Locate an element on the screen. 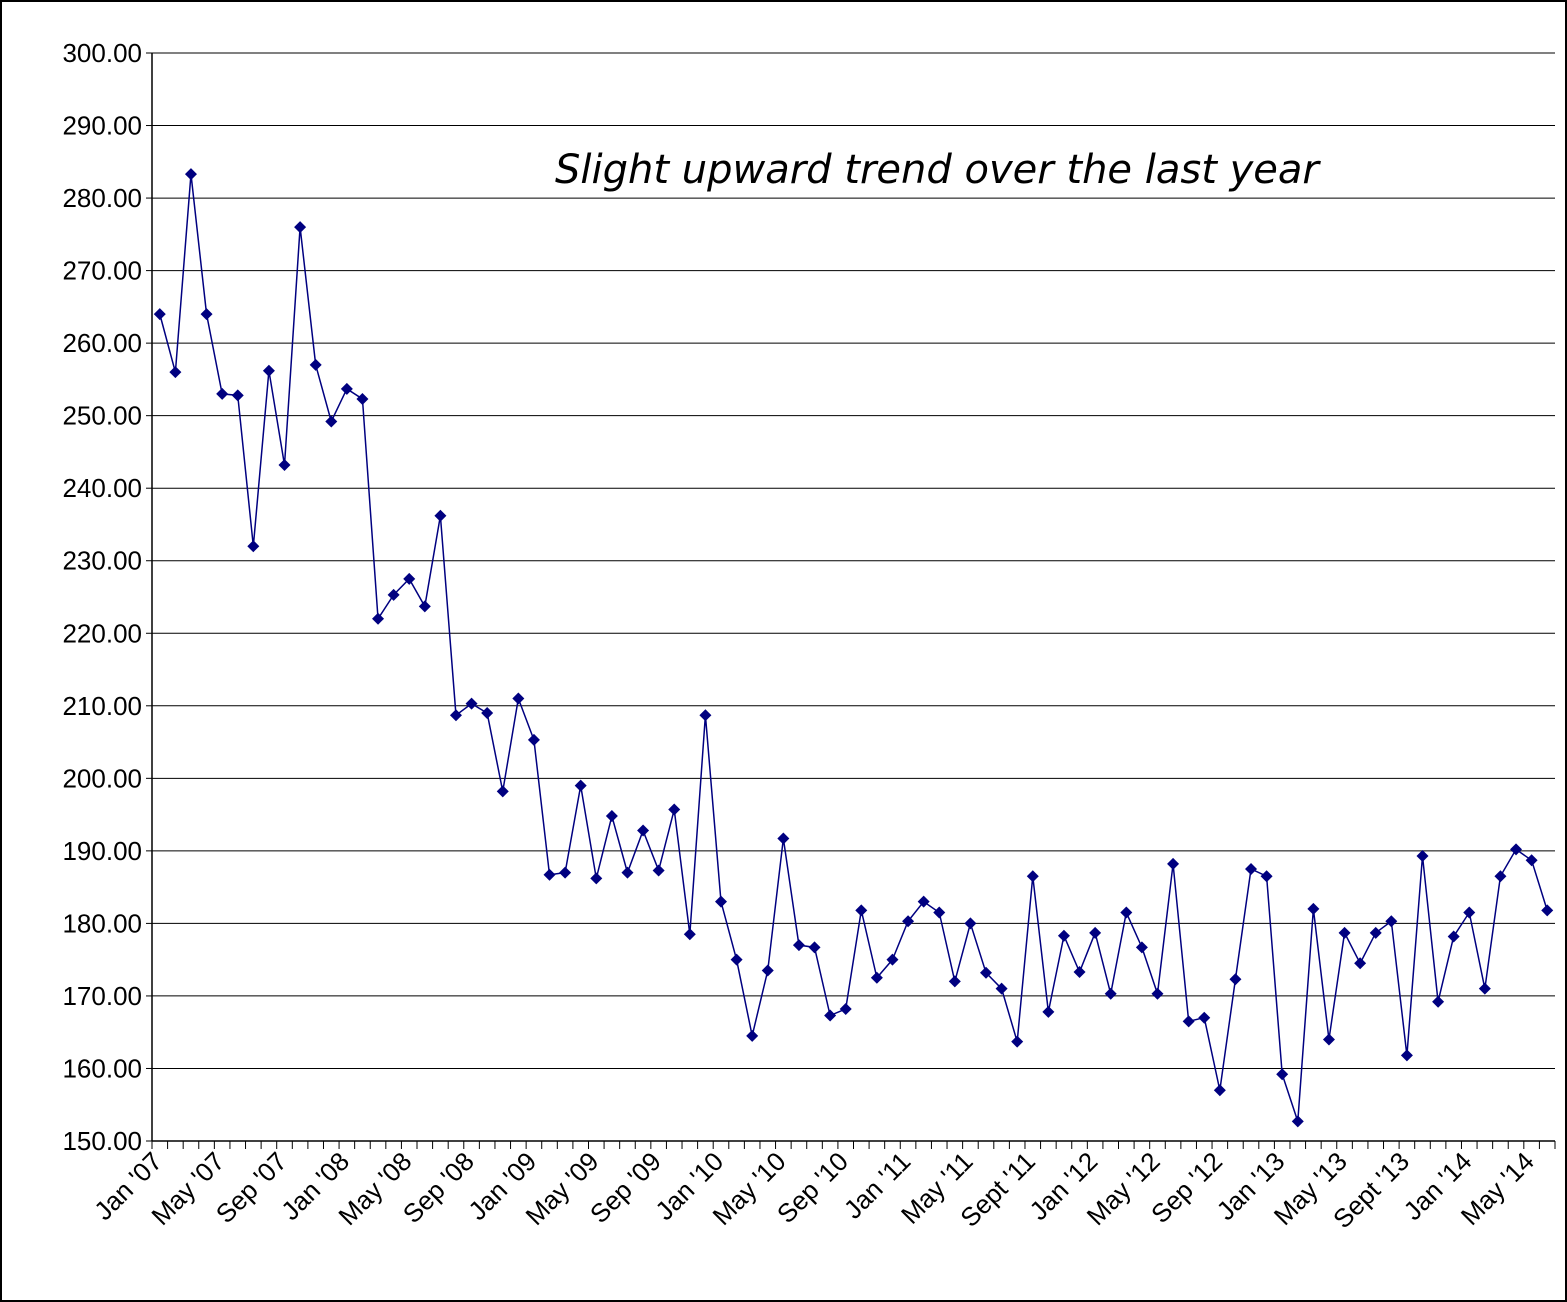 Image resolution: width=1567 pixels, height=1302 pixels. y-tick-label: 170.00 is located at coordinates (102, 996).